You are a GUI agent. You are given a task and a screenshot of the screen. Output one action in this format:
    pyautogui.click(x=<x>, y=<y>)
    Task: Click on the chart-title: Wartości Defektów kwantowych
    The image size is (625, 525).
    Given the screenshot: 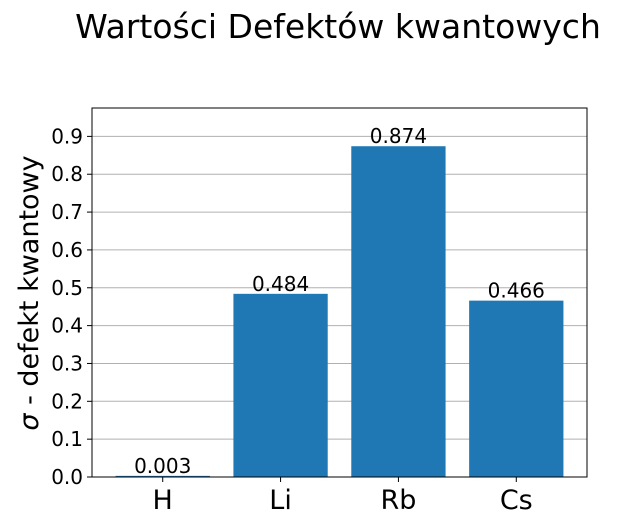 What is the action you would take?
    pyautogui.click(x=338, y=26)
    